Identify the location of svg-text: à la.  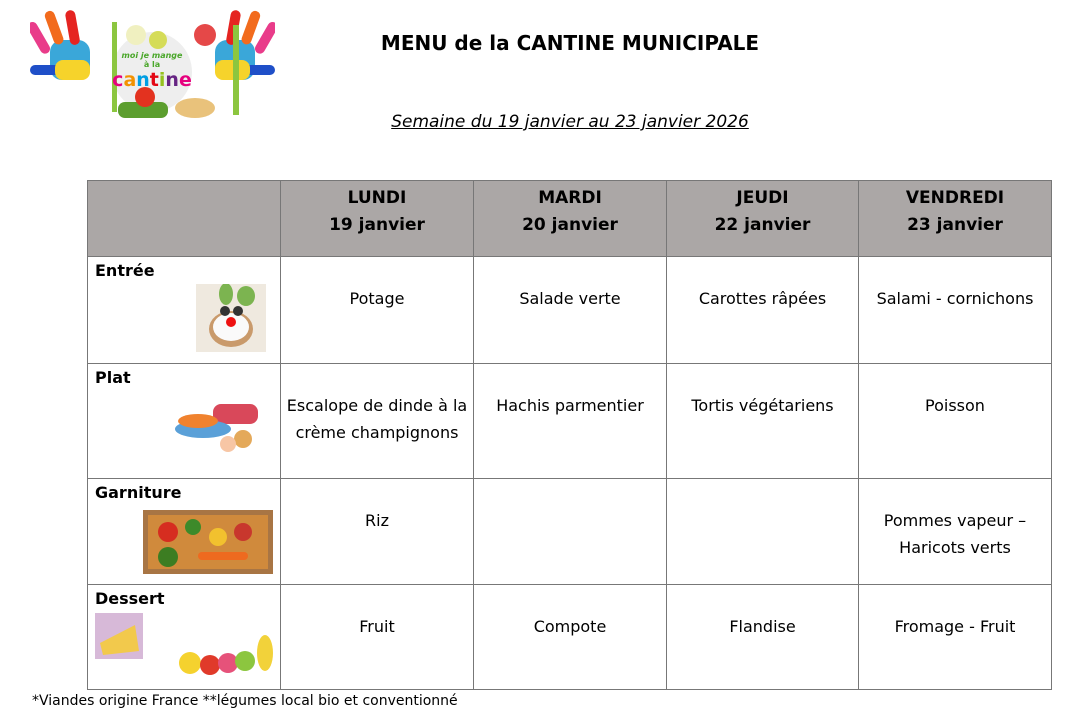
(152, 64).